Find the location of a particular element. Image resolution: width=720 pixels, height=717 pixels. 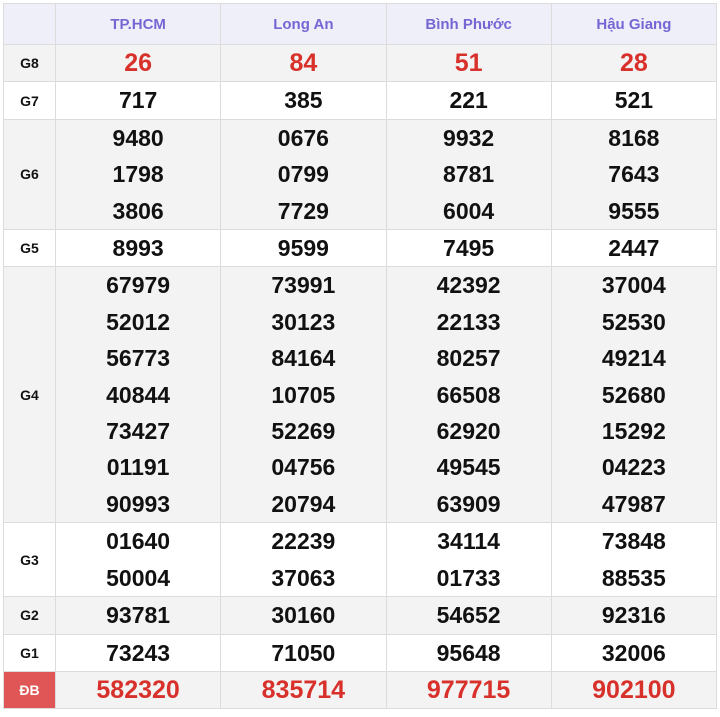

result-cell: 9599 is located at coordinates (303, 248).